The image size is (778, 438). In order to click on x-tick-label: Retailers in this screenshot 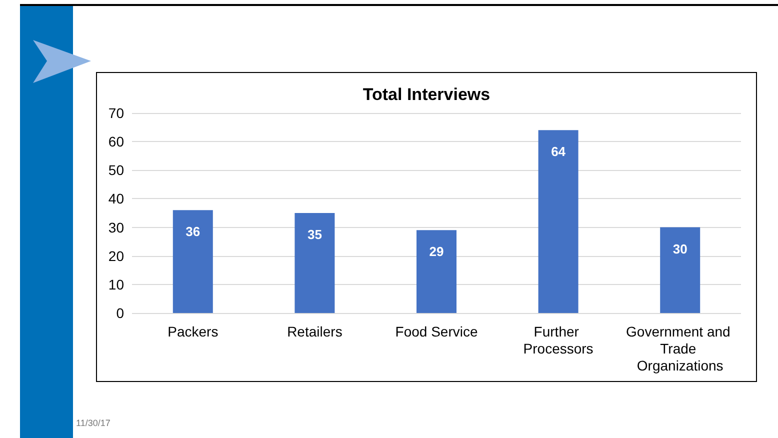, I will do `click(314, 332)`.